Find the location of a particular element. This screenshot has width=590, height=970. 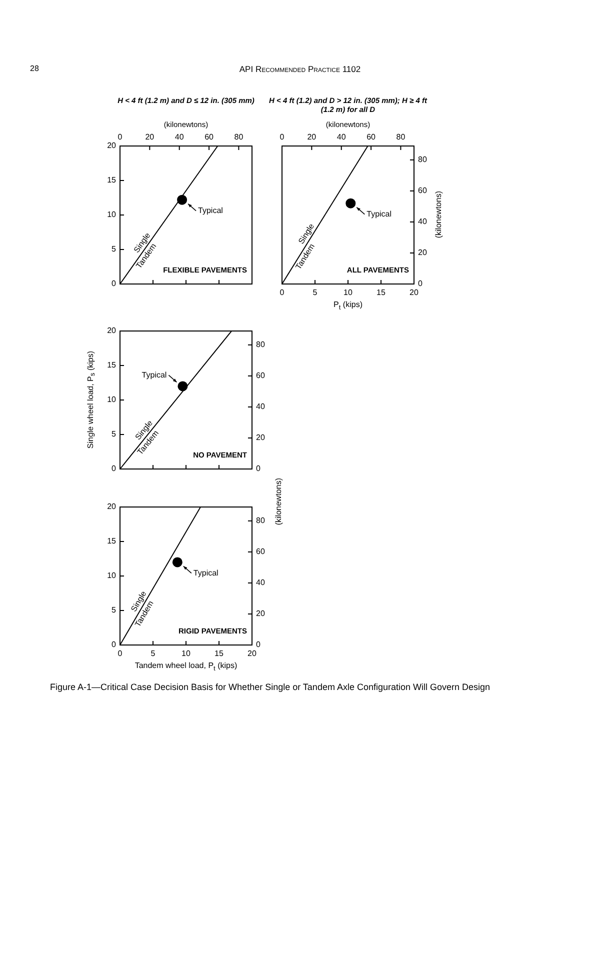

text: Figure A-1—Critical Case Decision Basis for Whether Single or Tandem Axle Configuration Will Govern Design is located at coordinates (270, 687).